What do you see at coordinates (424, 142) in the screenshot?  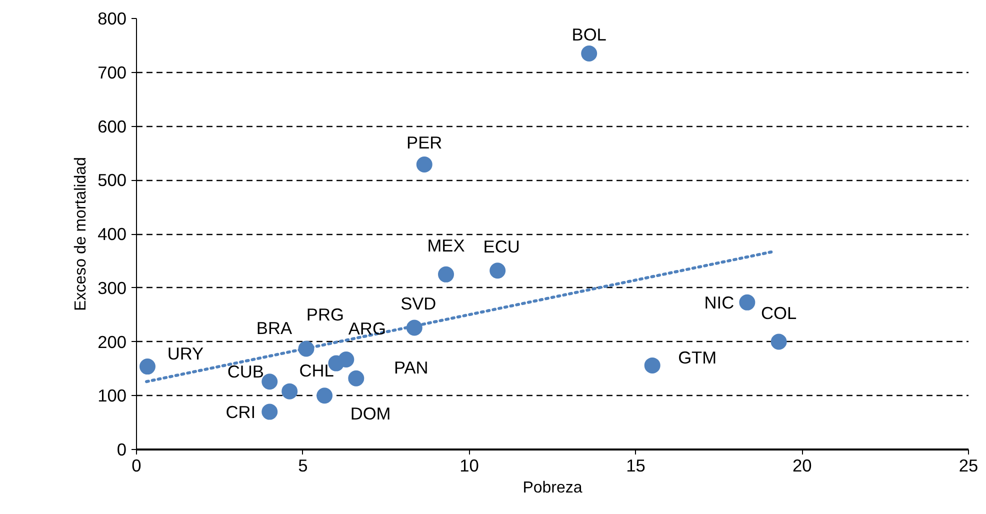 I see `annotation: PER` at bounding box center [424, 142].